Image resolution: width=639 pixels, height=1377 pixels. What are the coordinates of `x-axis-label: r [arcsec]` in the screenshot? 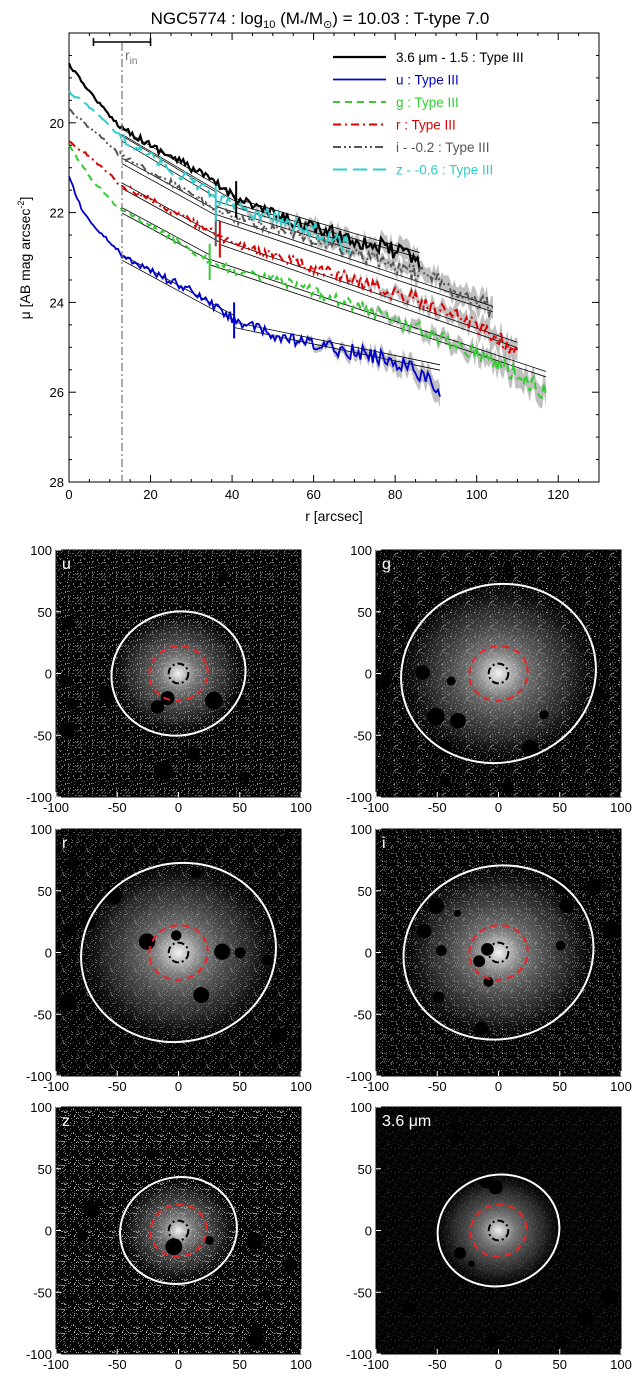 It's located at (334, 516).